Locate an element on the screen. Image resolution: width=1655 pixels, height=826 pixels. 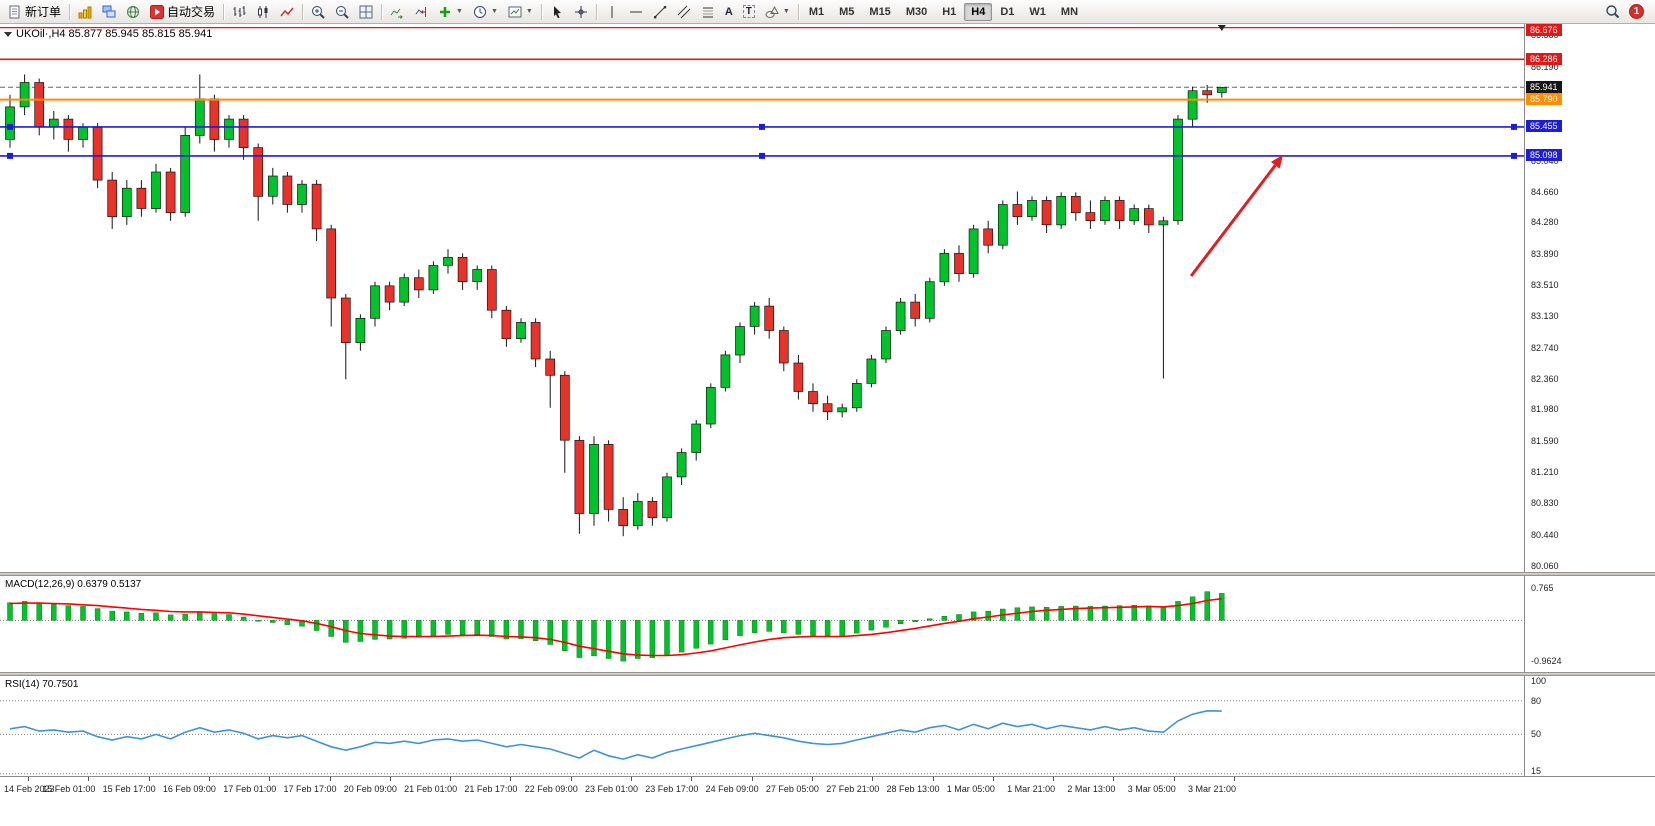
time-axis-label: 17 Feb 01:00 is located at coordinates (250, 789).